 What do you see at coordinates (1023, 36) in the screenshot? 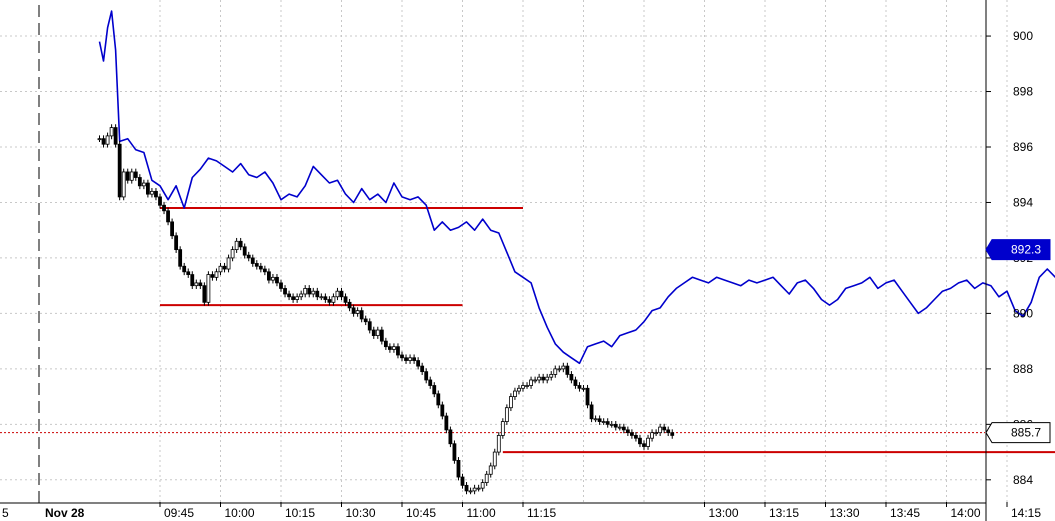
I see `y-tick-label: 900` at bounding box center [1023, 36].